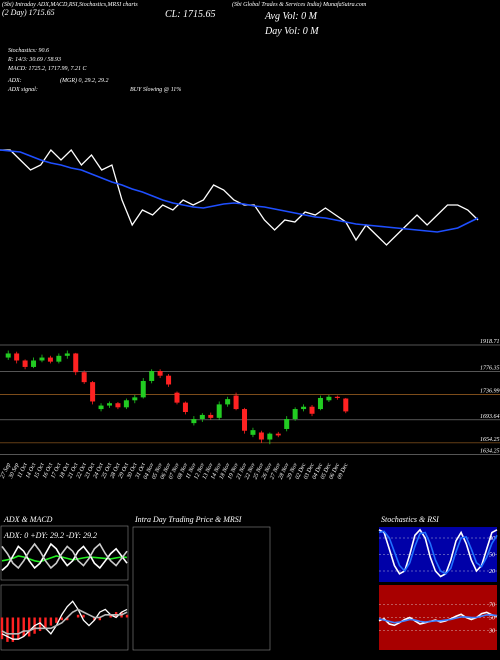 Image resolution: width=500 pixels, height=660 pixels. I want to click on top-level-label: 1918.71, so click(490, 342).